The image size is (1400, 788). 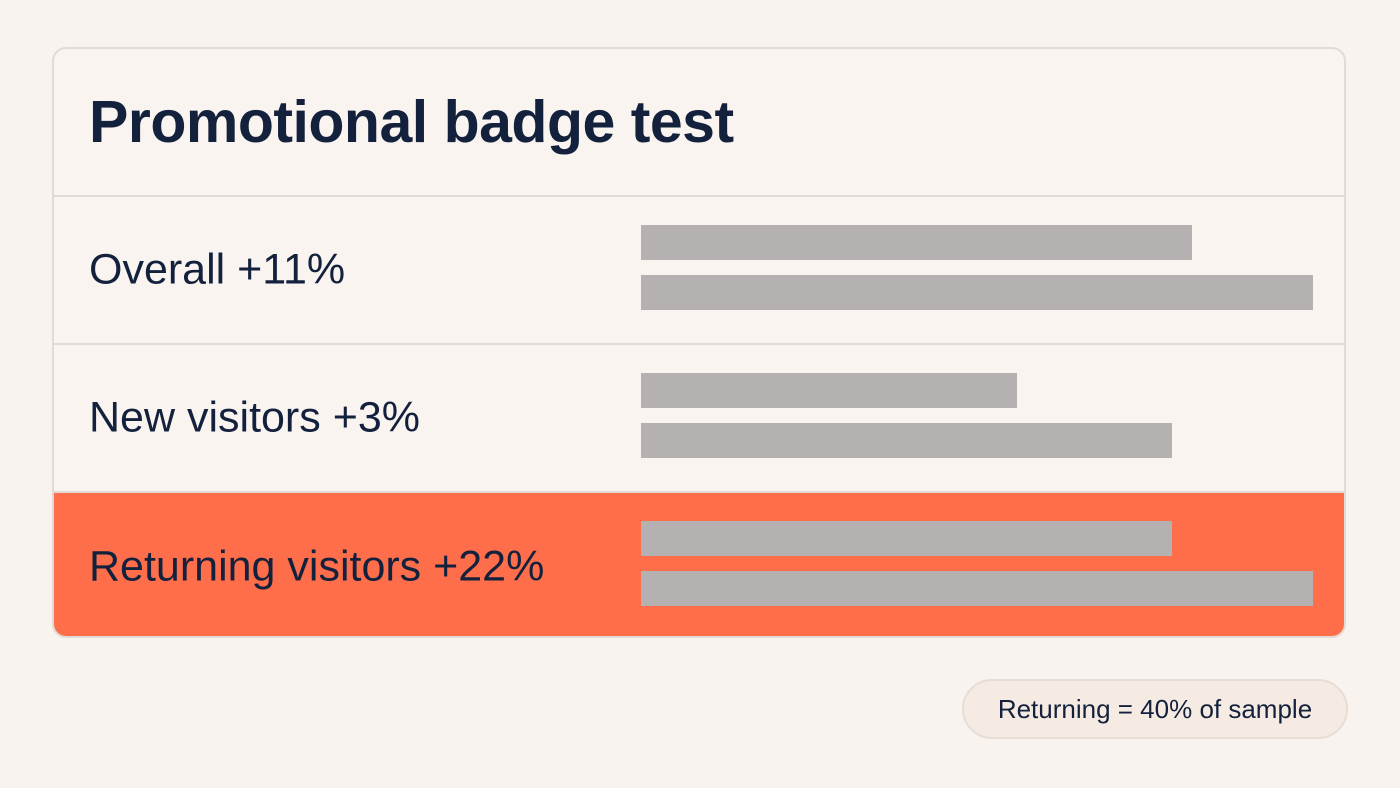 I want to click on sample-note-badge: Returning = 40% of sample, so click(x=1155, y=709).